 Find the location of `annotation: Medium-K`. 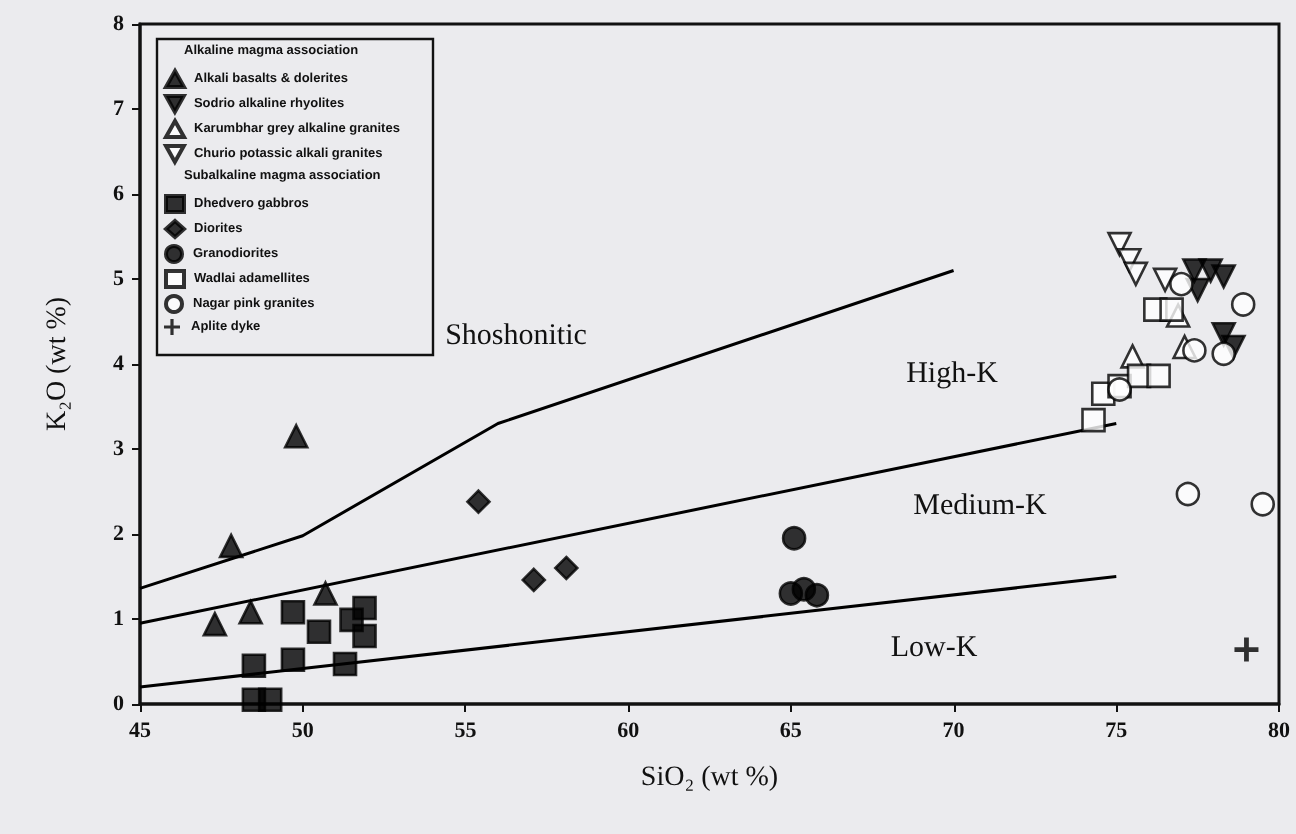

annotation: Medium-K is located at coordinates (980, 506).